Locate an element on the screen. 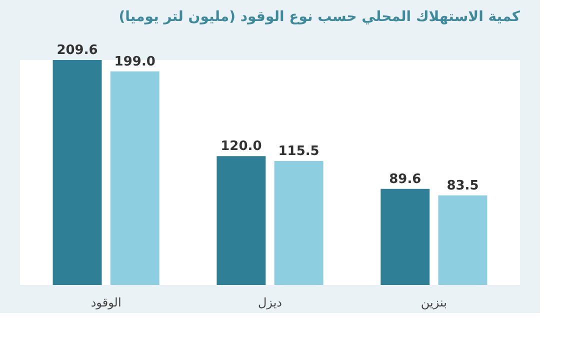  data-label: 89.6 is located at coordinates (405, 179).